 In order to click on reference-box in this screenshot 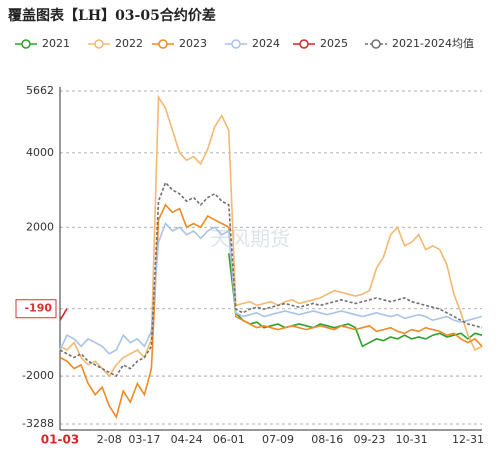, I will do `click(36, 309)`.